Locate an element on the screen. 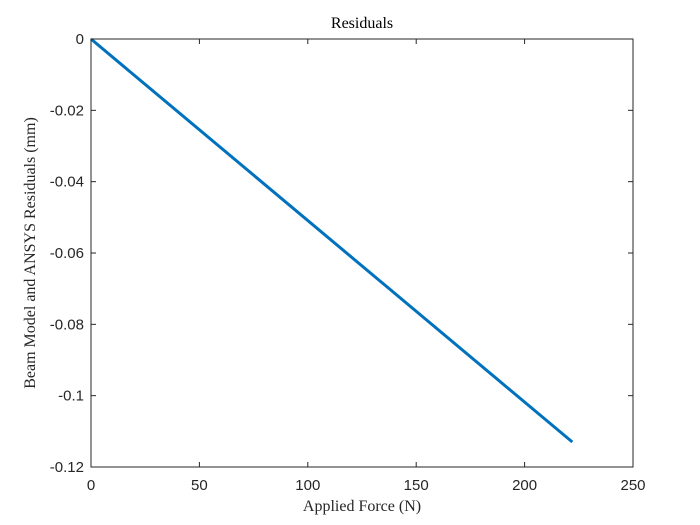 This screenshot has width=700, height=525. y-tick-label: -0.1 is located at coordinates (71, 396).